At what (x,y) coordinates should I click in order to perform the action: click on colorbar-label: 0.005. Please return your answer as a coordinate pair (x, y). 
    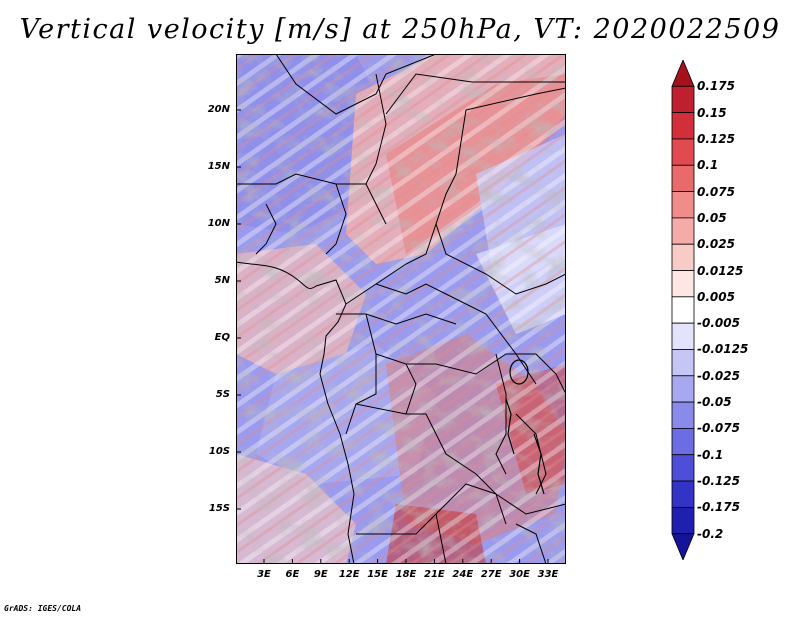
    Looking at the image, I should click on (716, 296).